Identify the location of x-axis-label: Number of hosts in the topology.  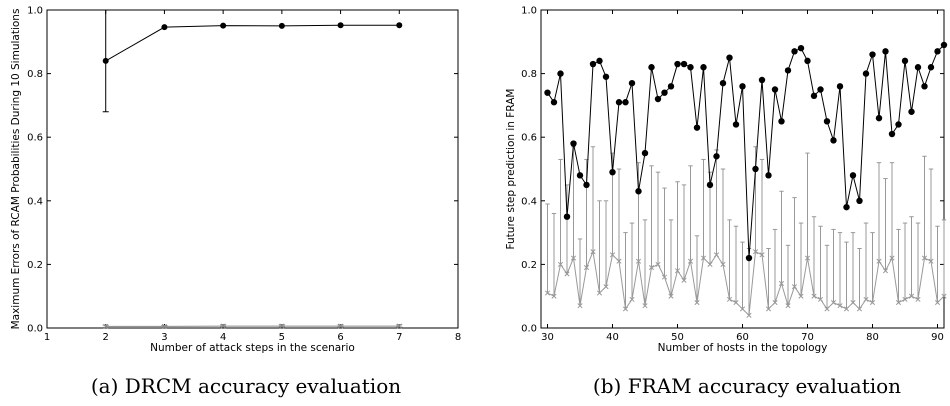
(743, 348).